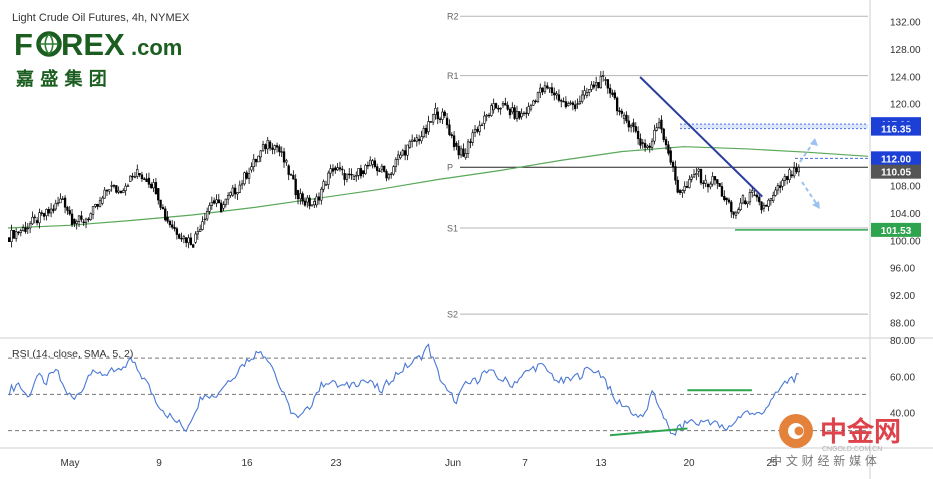  What do you see at coordinates (896, 231) in the screenshot?
I see `price-tag-label: 101.53` at bounding box center [896, 231].